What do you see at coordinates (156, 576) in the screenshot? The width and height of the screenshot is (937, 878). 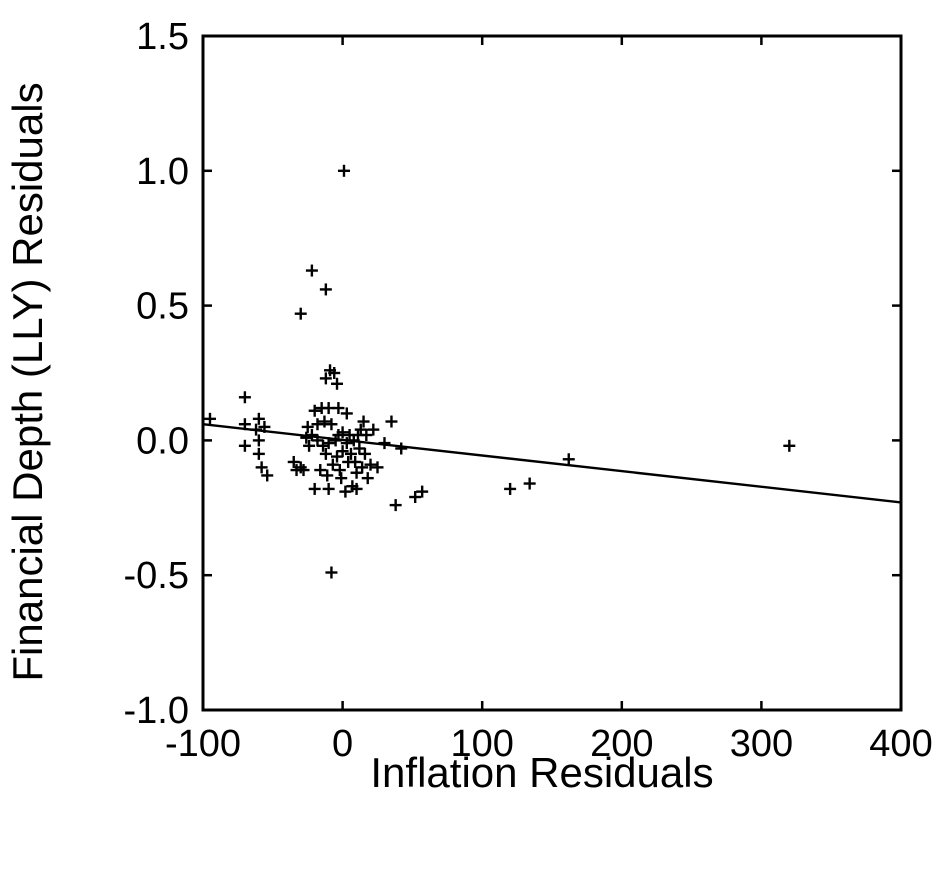 I see `y-tick-label: -0.5` at bounding box center [156, 576].